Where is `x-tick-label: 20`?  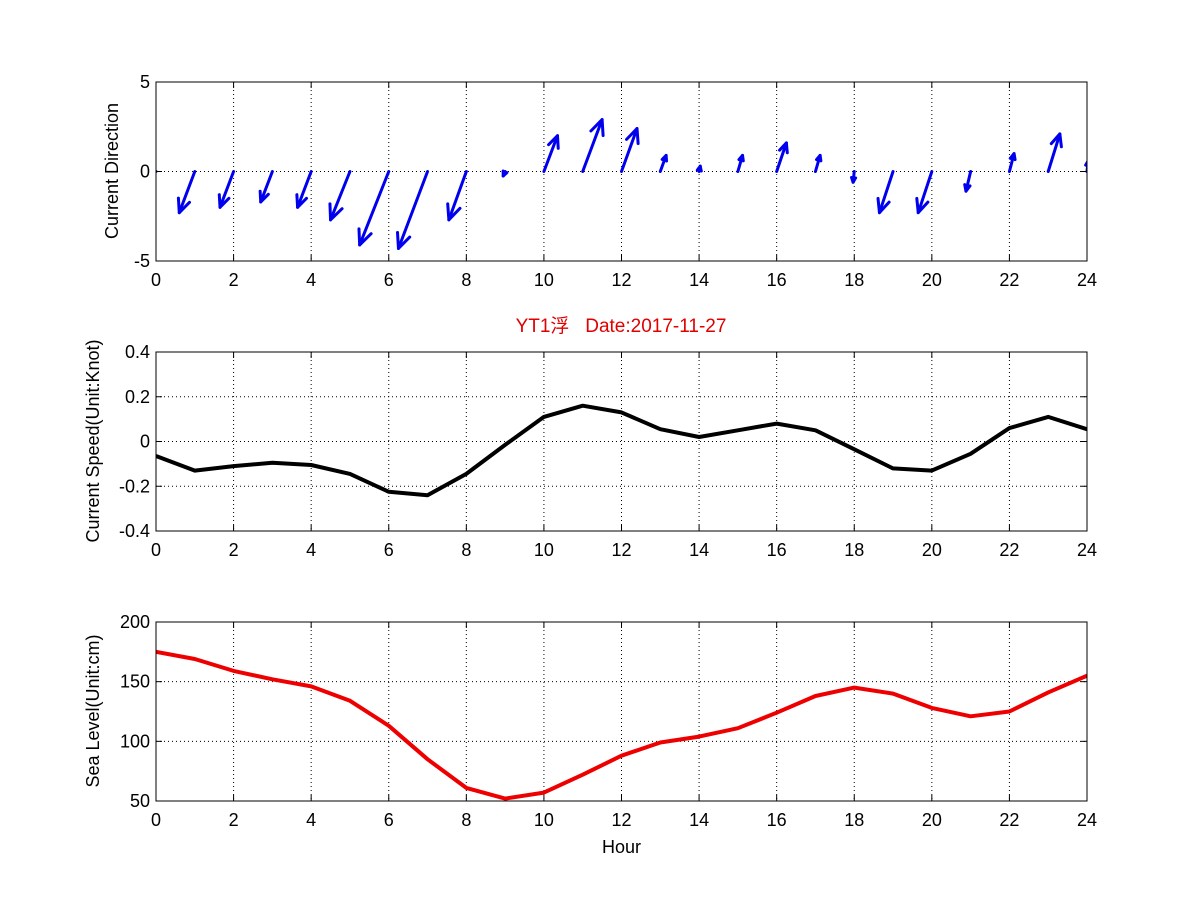
x-tick-label: 20 is located at coordinates (932, 550).